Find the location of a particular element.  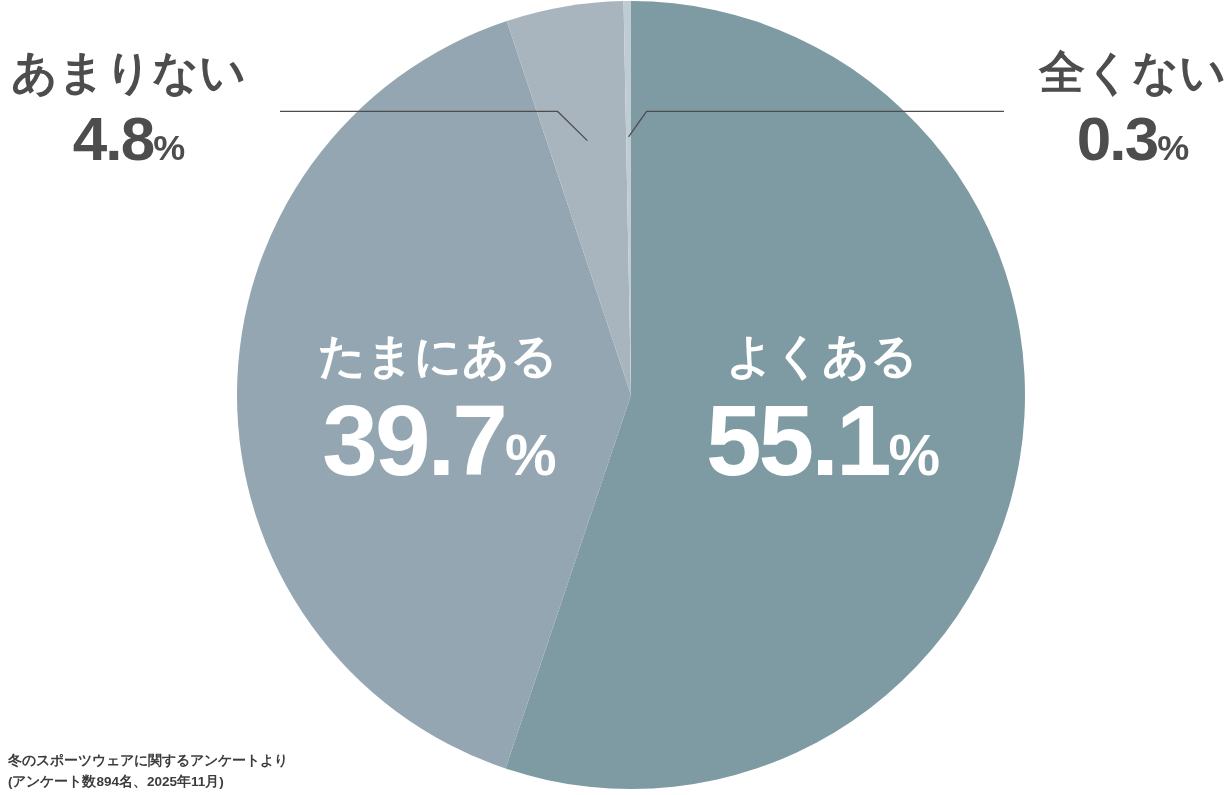

data-label: 0.3% is located at coordinates (1133, 139).